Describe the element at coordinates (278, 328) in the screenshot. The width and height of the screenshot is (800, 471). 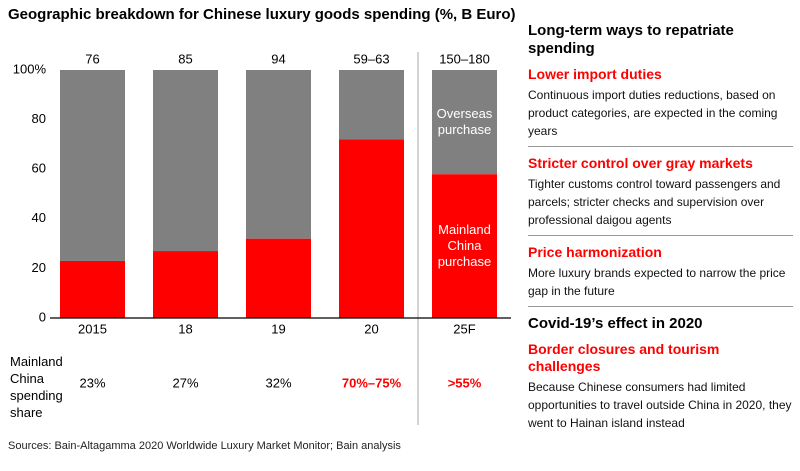
I see `x-tick-label: 19` at that location.